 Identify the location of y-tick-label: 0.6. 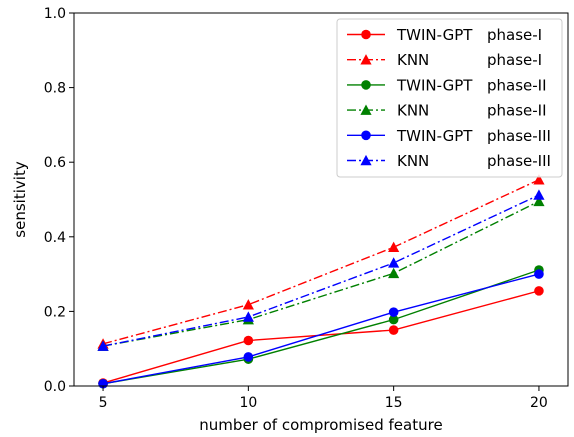
(55, 163).